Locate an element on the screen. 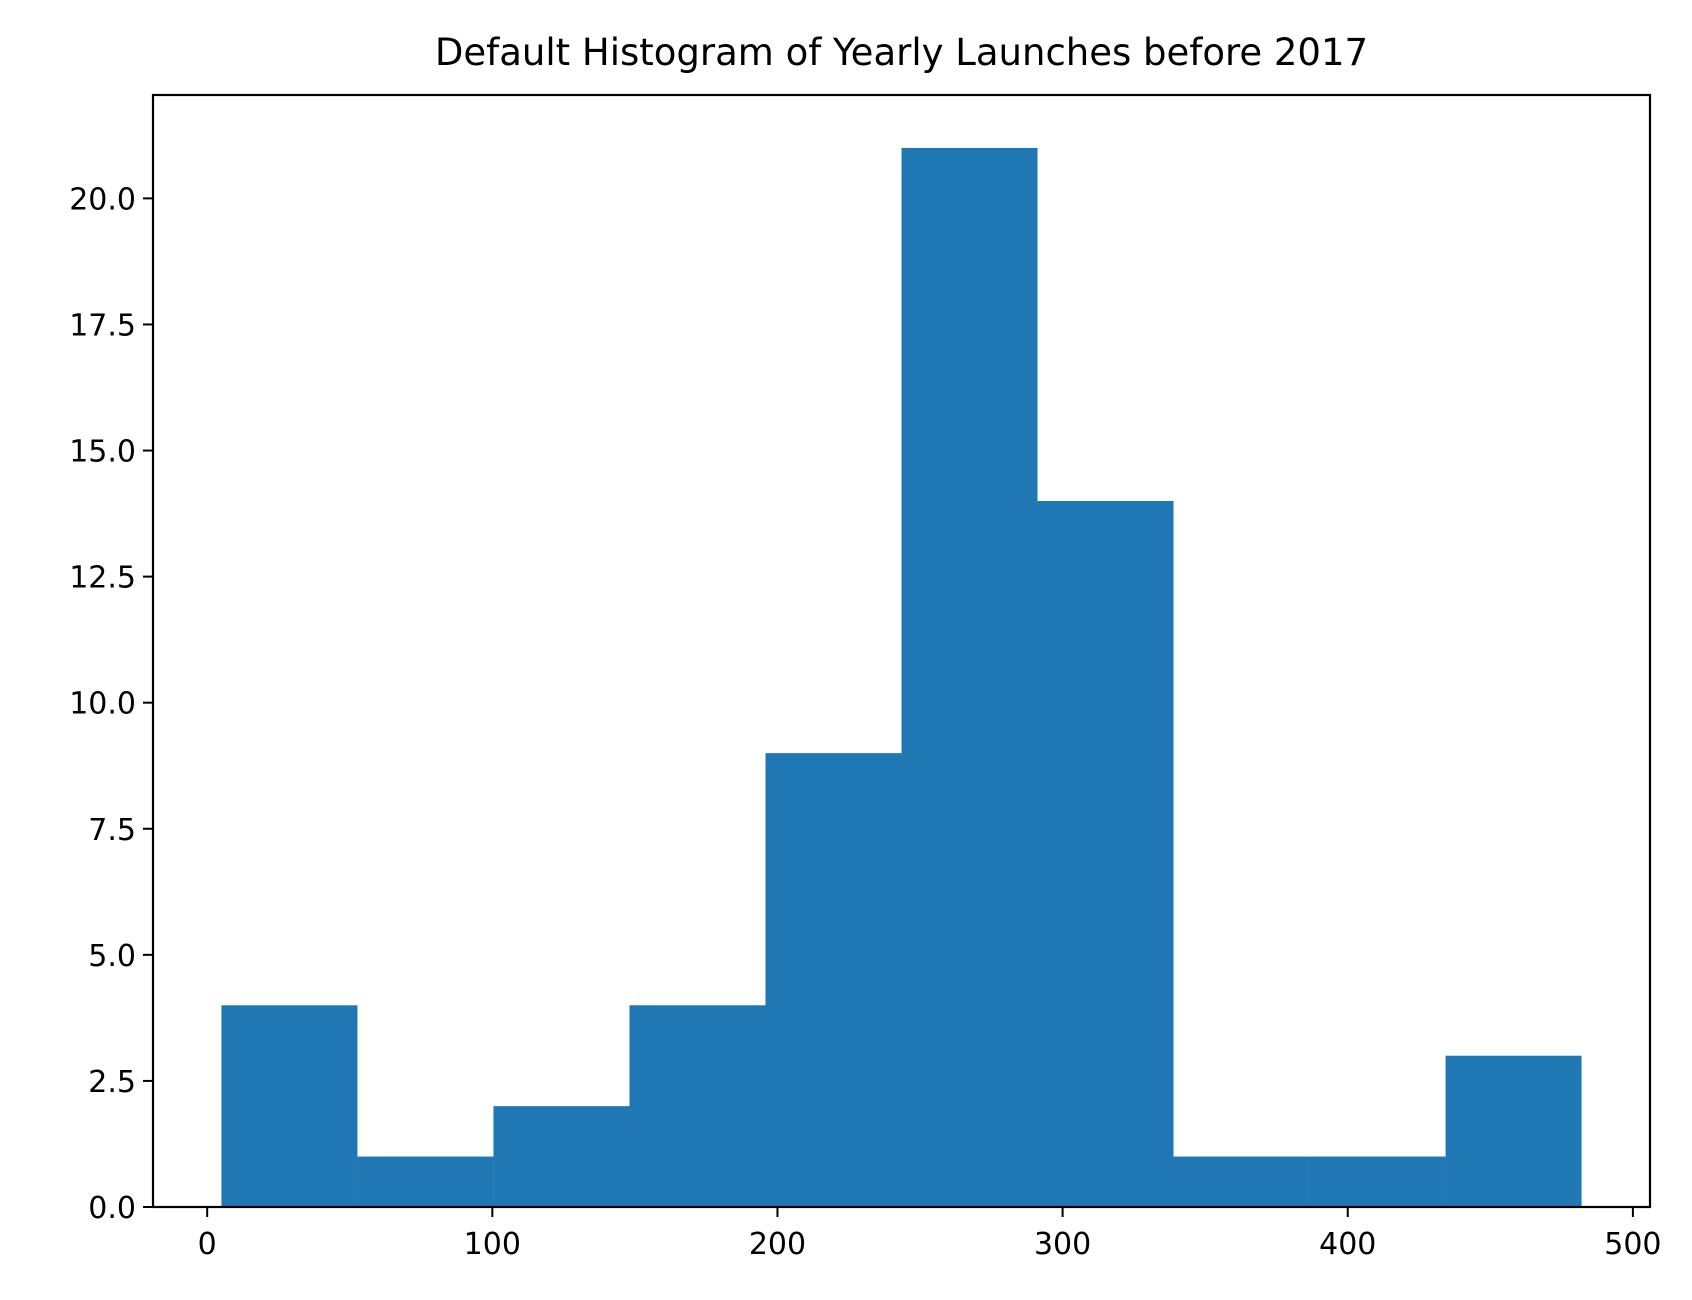 The image size is (1692, 1300). x-tick-label: 300 is located at coordinates (1062, 1244).